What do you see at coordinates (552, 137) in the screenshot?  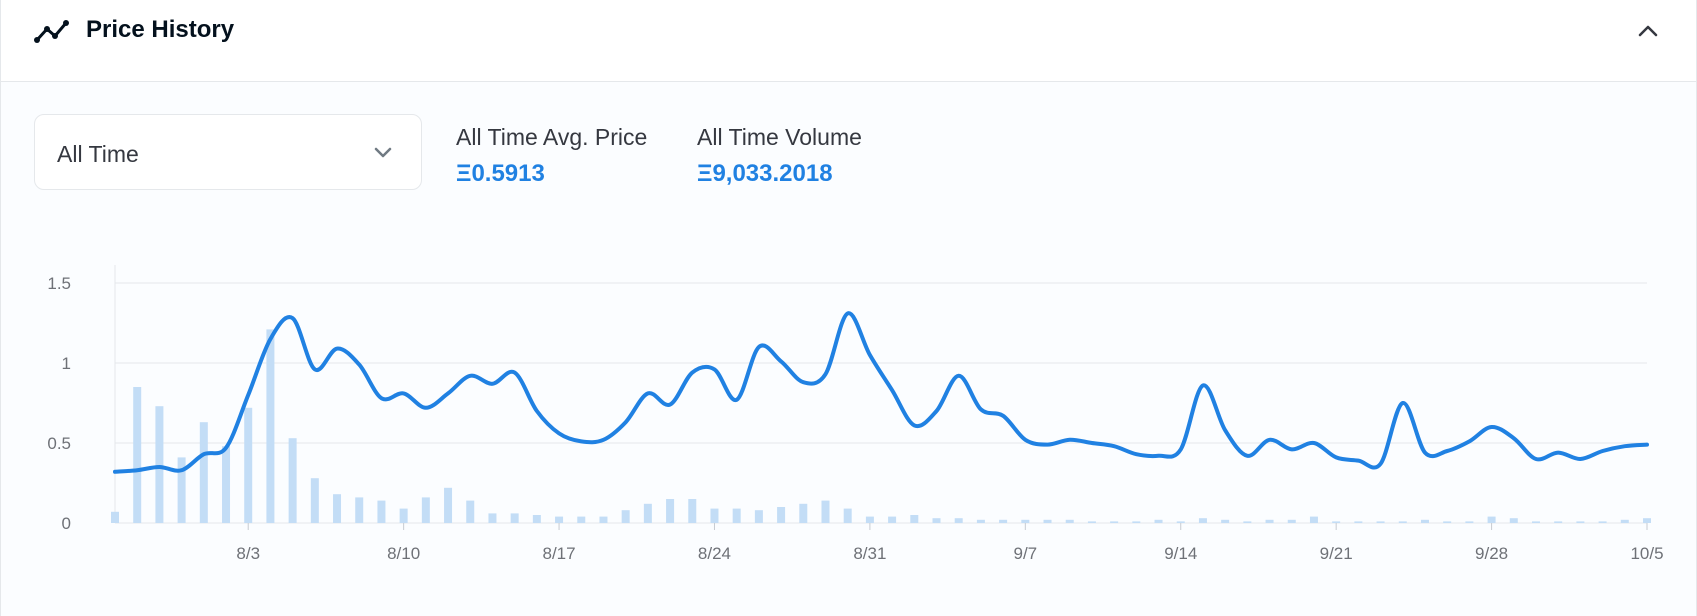 I see `avg-price-label: All Time Avg. Price` at bounding box center [552, 137].